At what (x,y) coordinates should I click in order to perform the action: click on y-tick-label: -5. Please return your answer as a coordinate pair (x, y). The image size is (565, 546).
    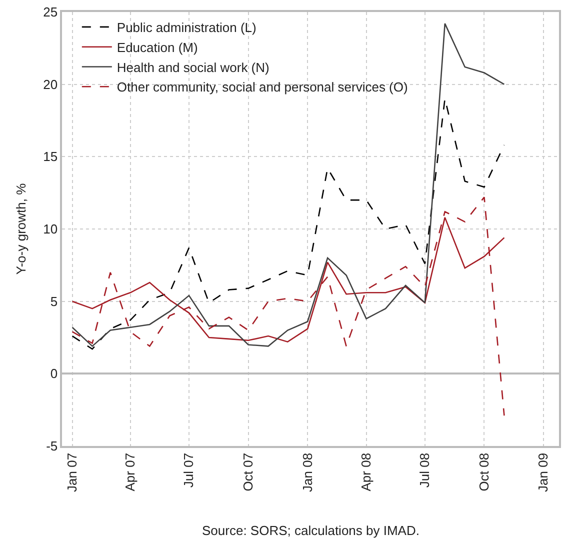
    Looking at the image, I should click on (52, 446).